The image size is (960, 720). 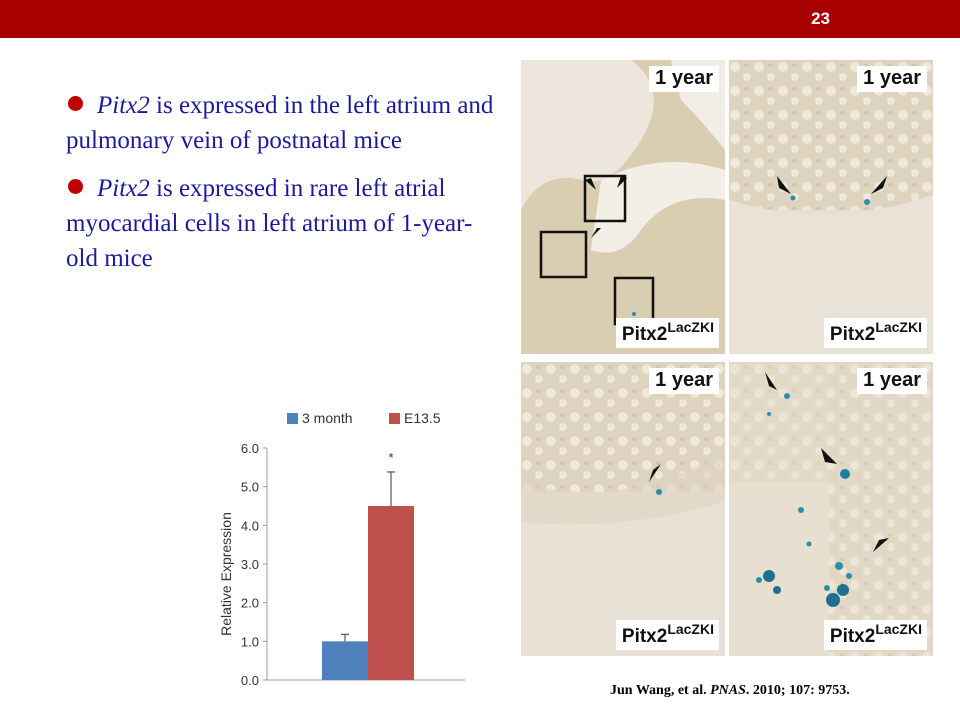 What do you see at coordinates (480, 19) in the screenshot?
I see `title-bar: 23` at bounding box center [480, 19].